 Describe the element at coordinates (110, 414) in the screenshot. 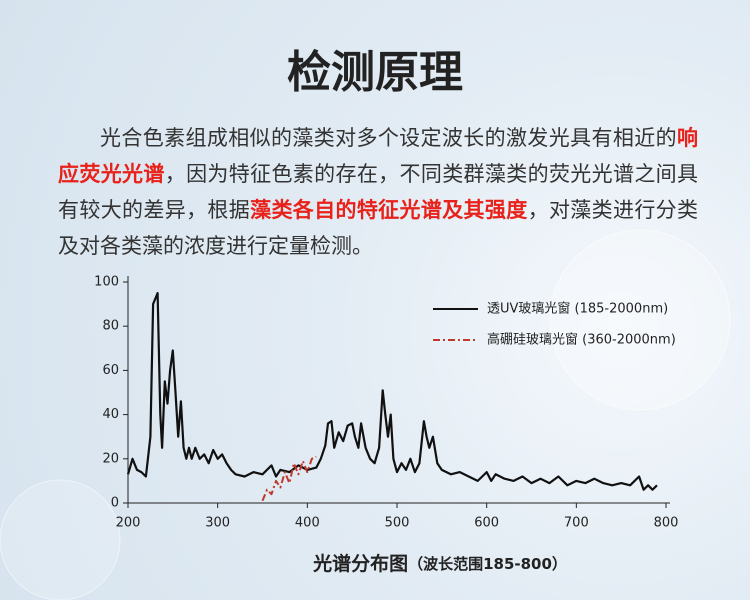

I see `y-tick-label: 40` at that location.